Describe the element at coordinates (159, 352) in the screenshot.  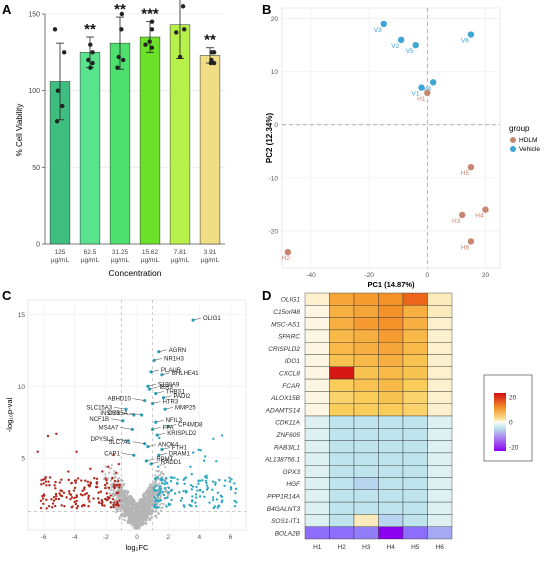
I see `highlighted-point` at that location.